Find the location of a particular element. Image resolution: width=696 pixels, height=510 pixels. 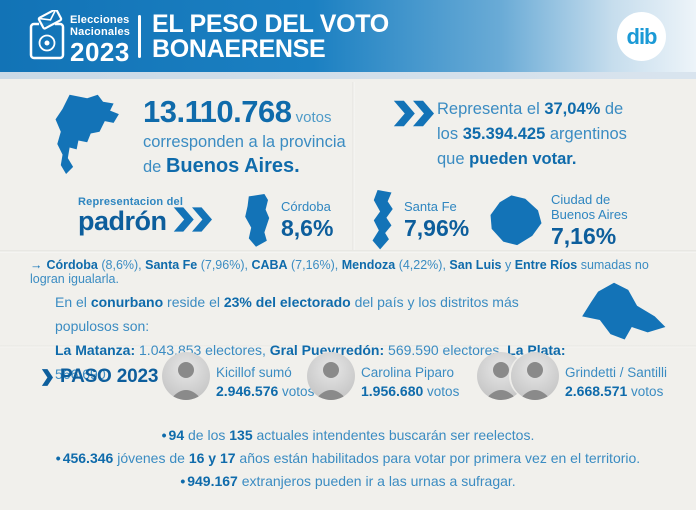

share-line2: los 35.394.425 argentinos is located at coordinates (532, 134).